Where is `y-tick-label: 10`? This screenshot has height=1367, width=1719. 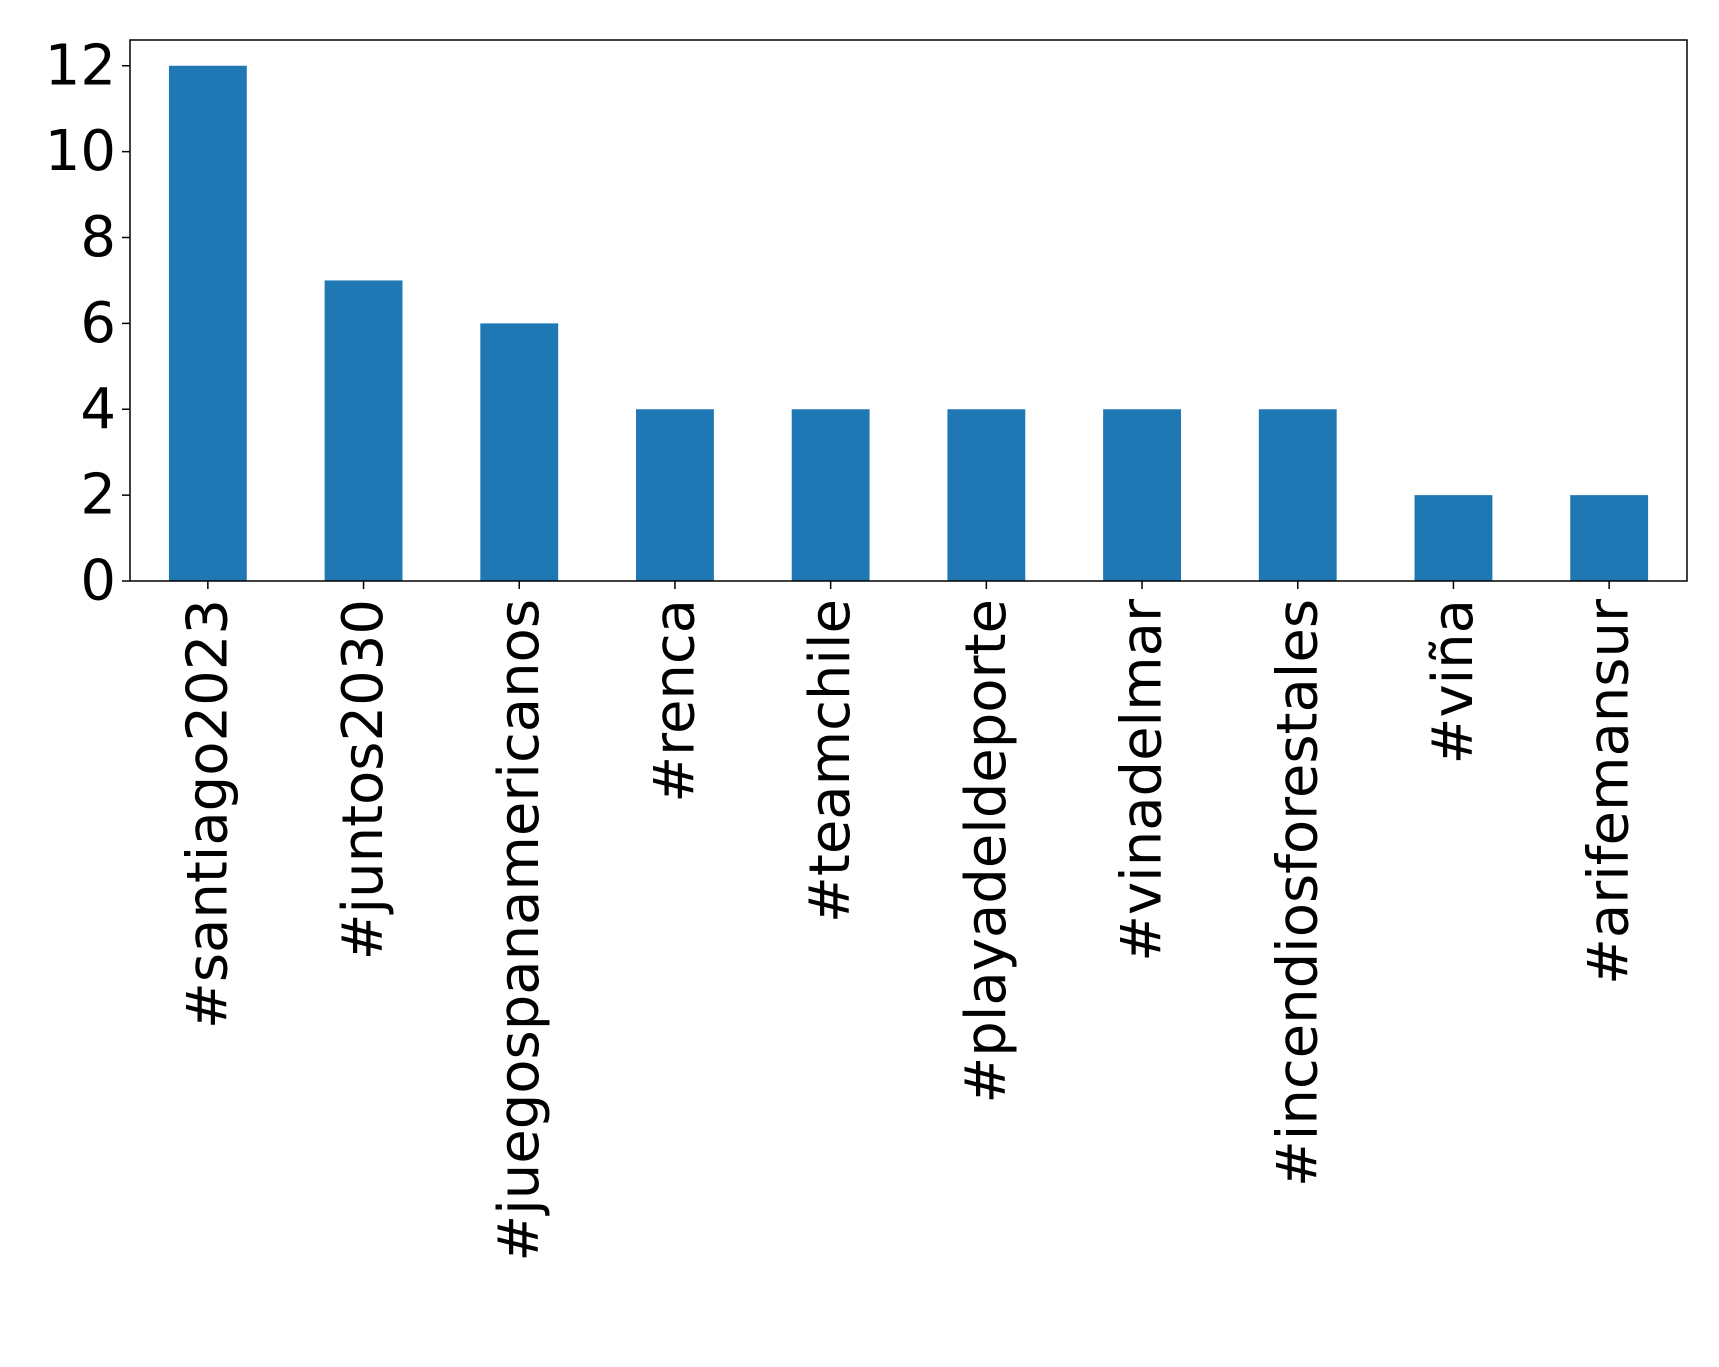
y-tick-label: 10 is located at coordinates (80, 151).